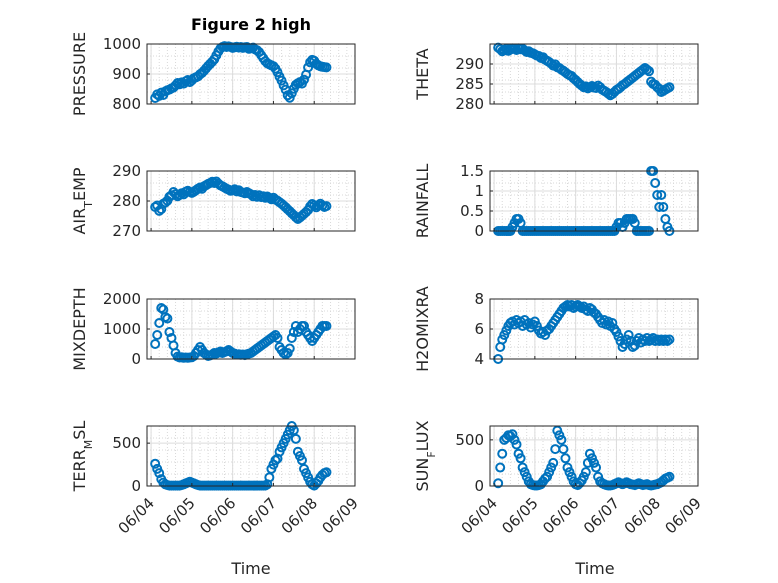 The image size is (778, 583). I want to click on y-axis-label-suffix: LUX, so click(422, 435).